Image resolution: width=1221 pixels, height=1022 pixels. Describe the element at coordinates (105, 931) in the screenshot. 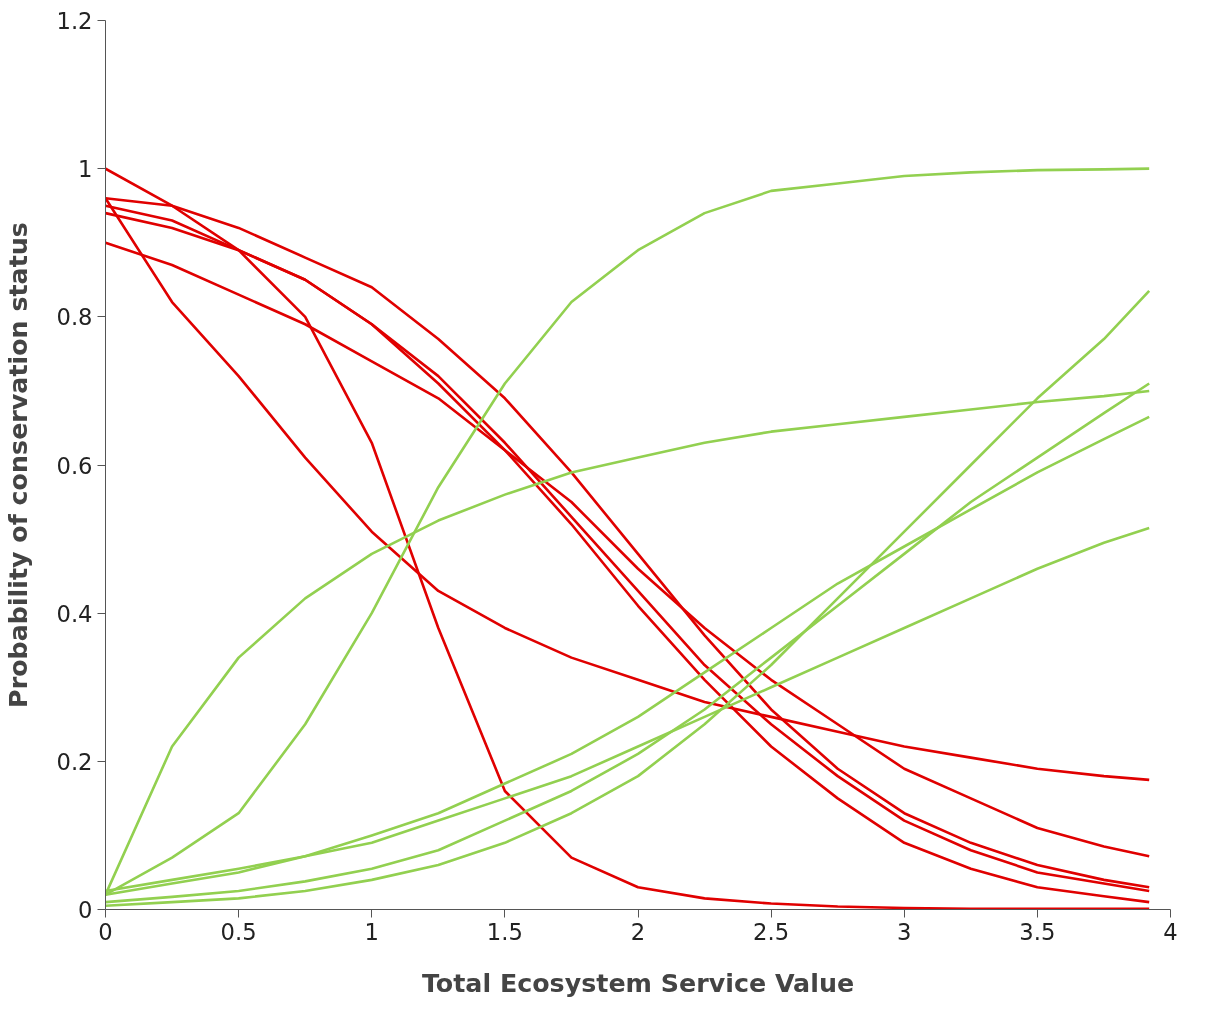

I see `x-tick-label: 0` at that location.